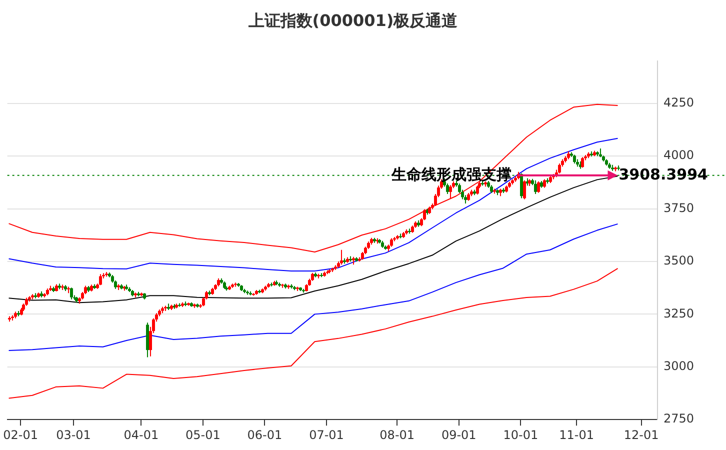 This screenshot has height=450, width=726. Describe the element at coordinates (641, 435) in the screenshot. I see `x-tick-label: 12-01` at that location.